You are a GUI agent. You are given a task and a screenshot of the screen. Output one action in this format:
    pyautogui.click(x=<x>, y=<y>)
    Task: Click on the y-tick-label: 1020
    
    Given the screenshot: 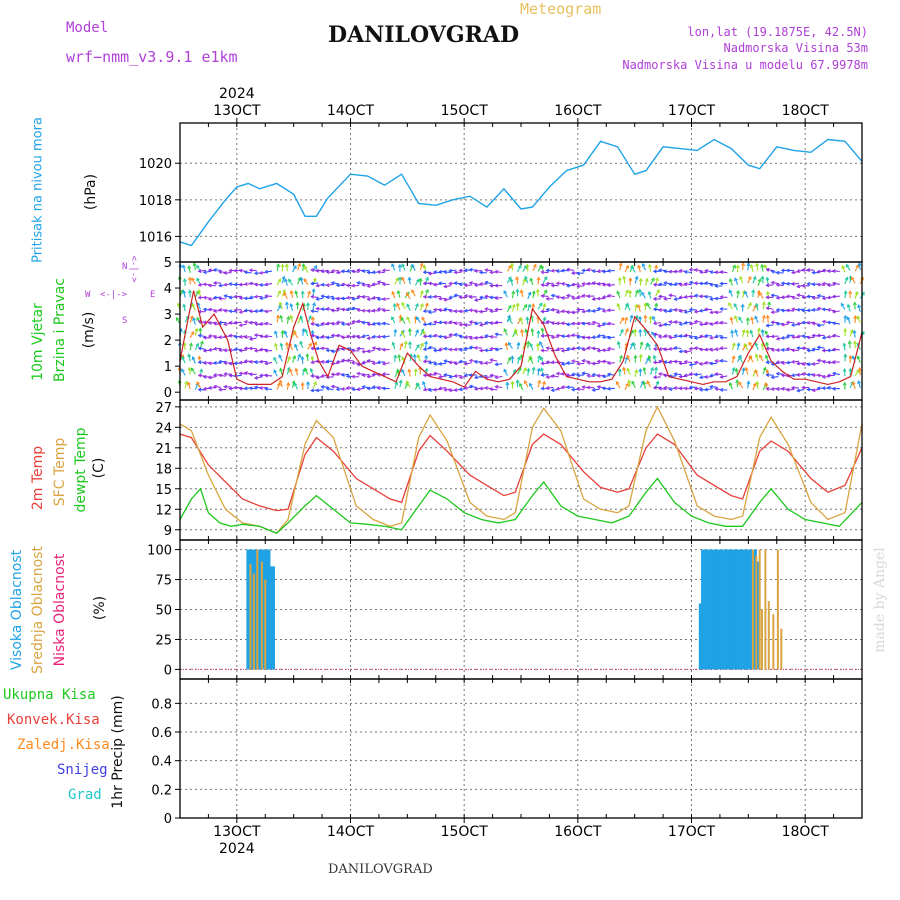 What is the action you would take?
    pyautogui.click(x=155, y=164)
    